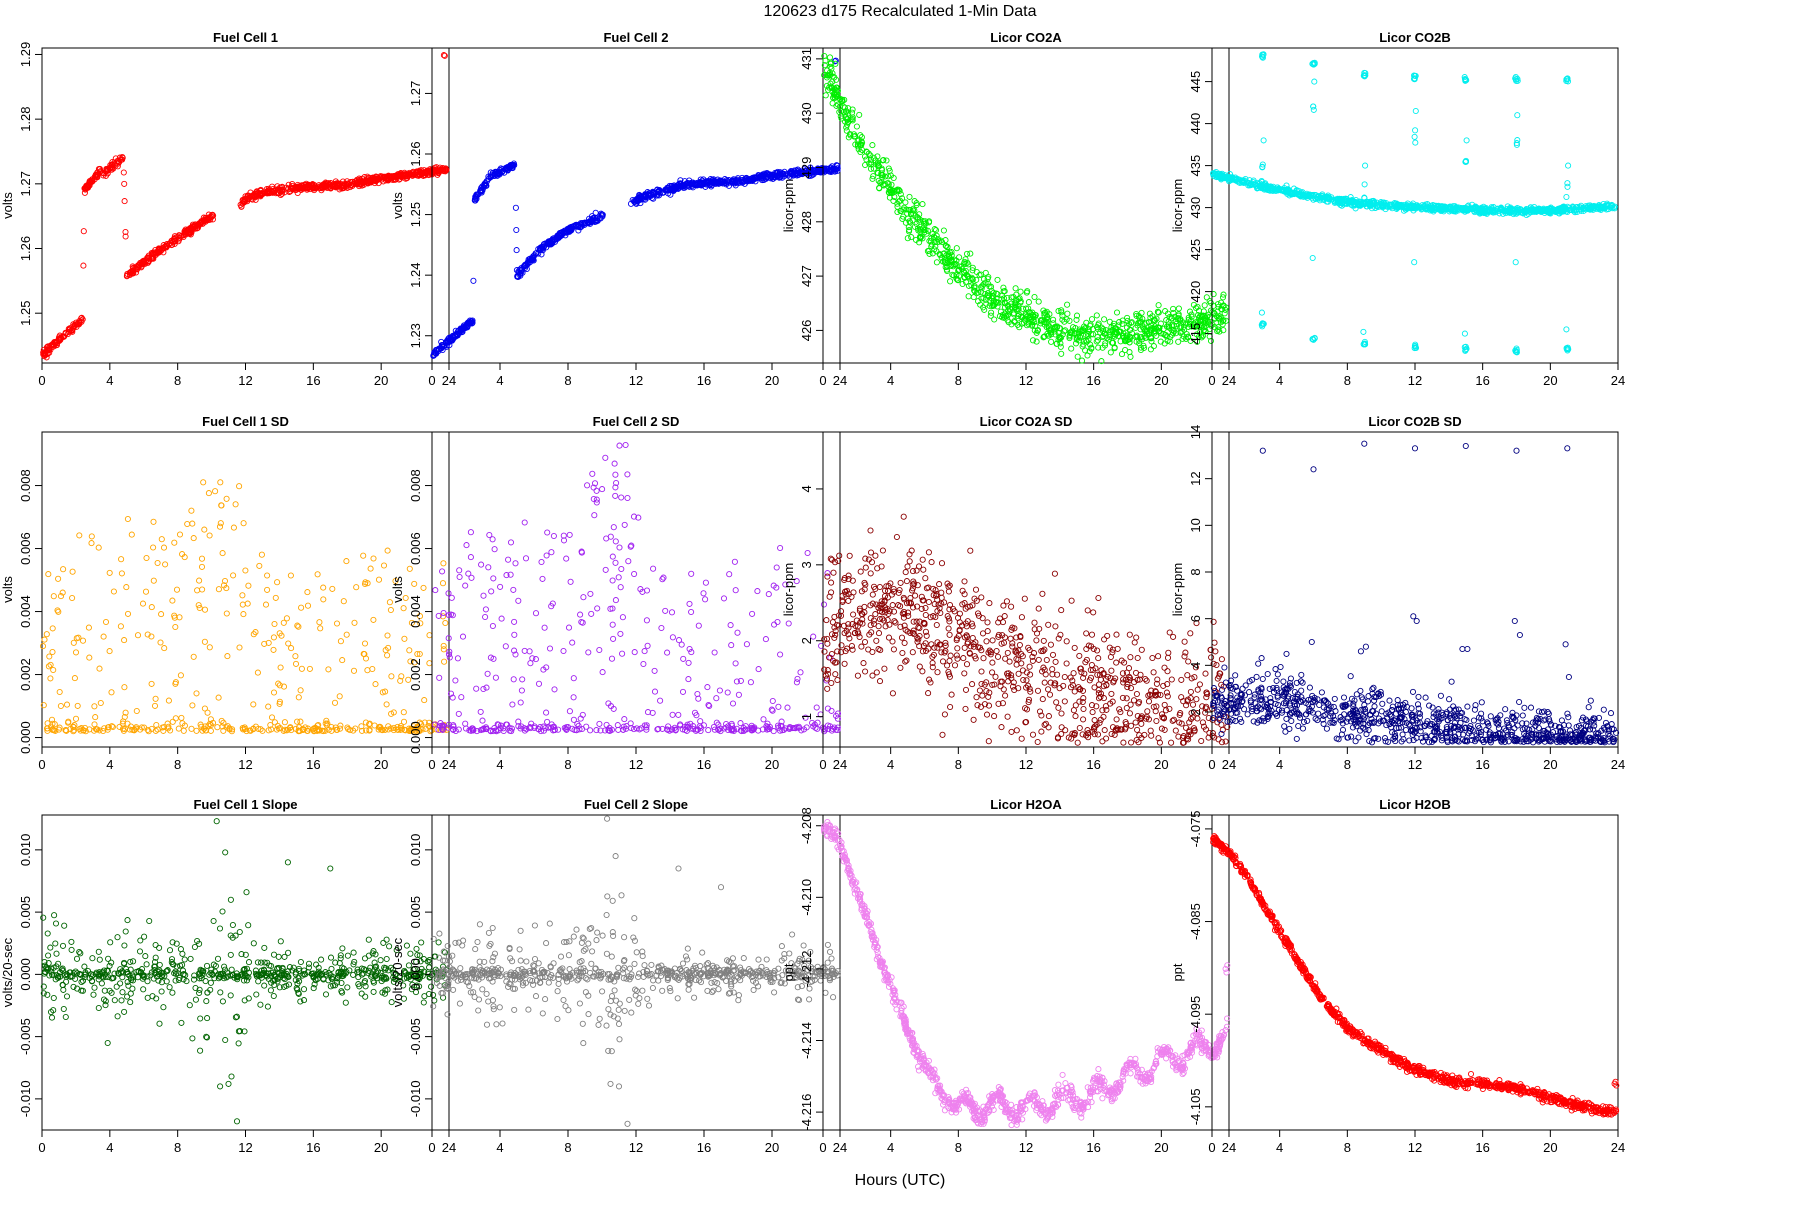 This screenshot has width=1800, height=1205. What do you see at coordinates (7, 205) in the screenshot?
I see `y-axis-label: volts` at bounding box center [7, 205].